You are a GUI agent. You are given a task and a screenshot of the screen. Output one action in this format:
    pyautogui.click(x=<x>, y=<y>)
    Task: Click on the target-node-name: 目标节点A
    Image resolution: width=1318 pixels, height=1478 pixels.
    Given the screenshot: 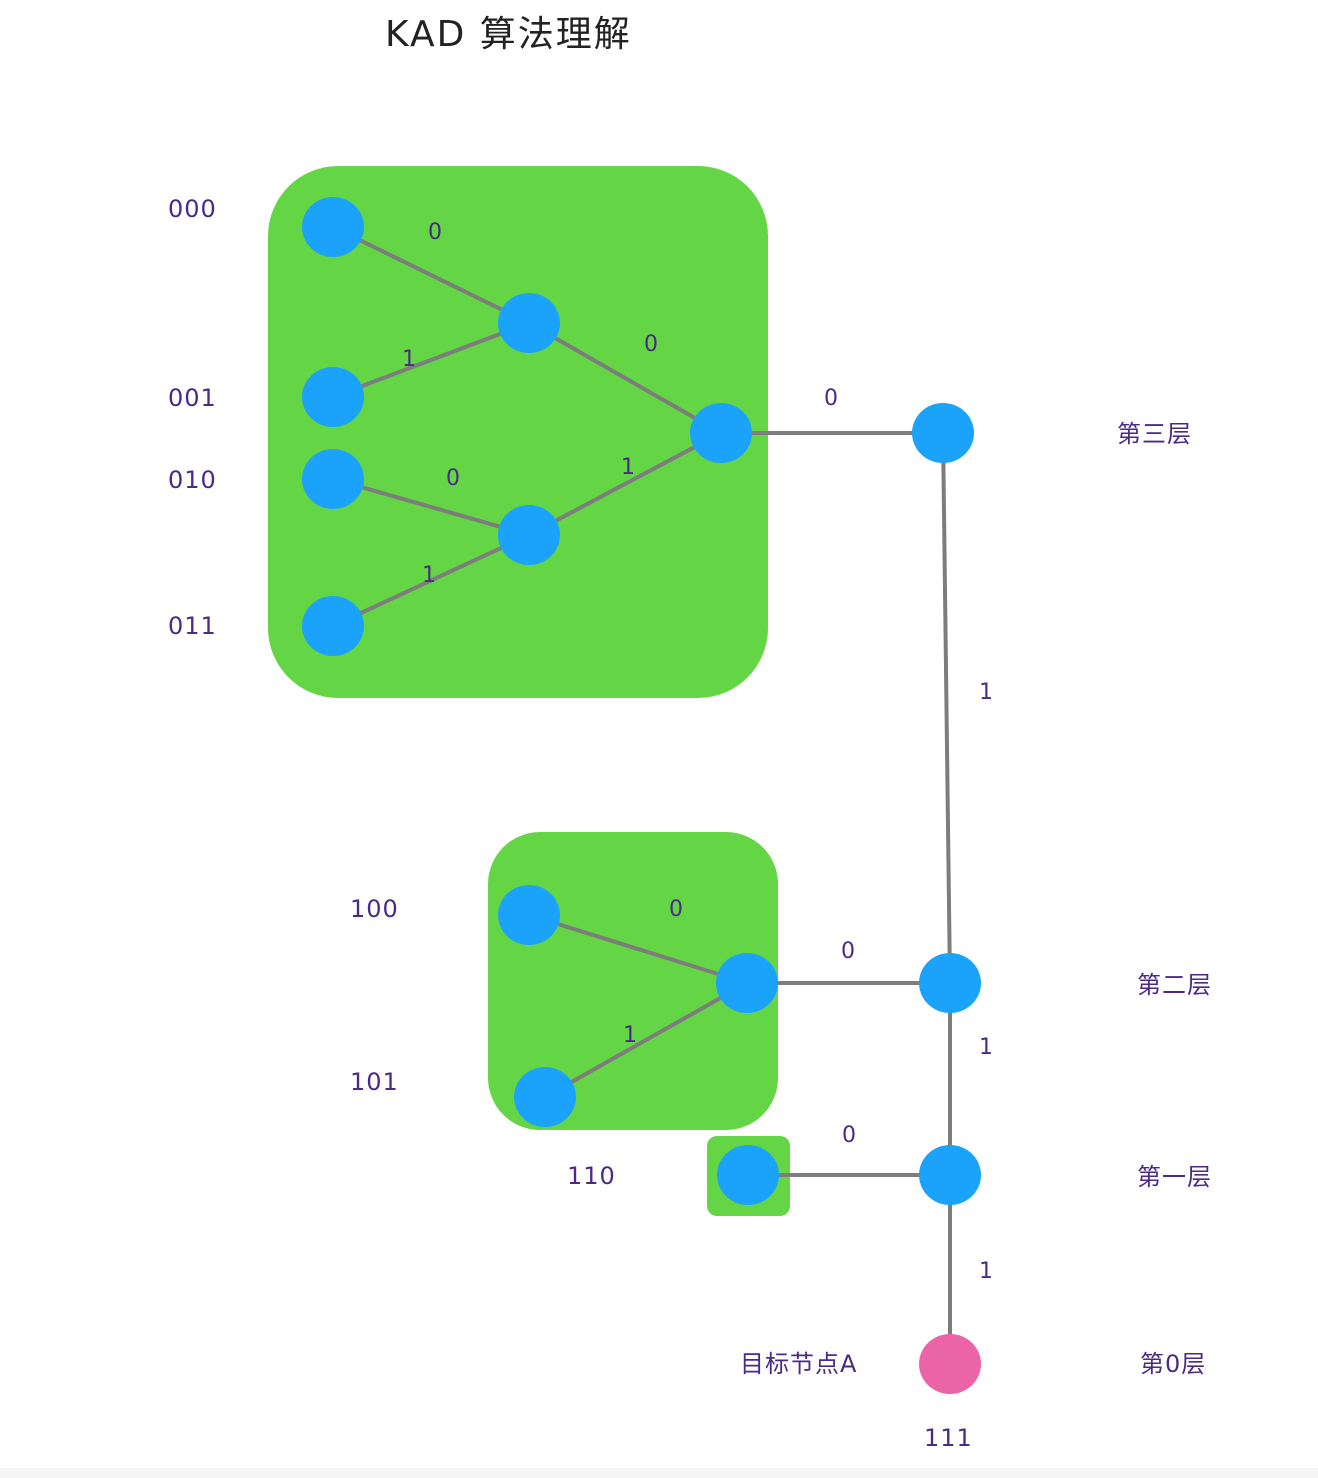 What is the action you would take?
    pyautogui.click(x=798, y=1364)
    